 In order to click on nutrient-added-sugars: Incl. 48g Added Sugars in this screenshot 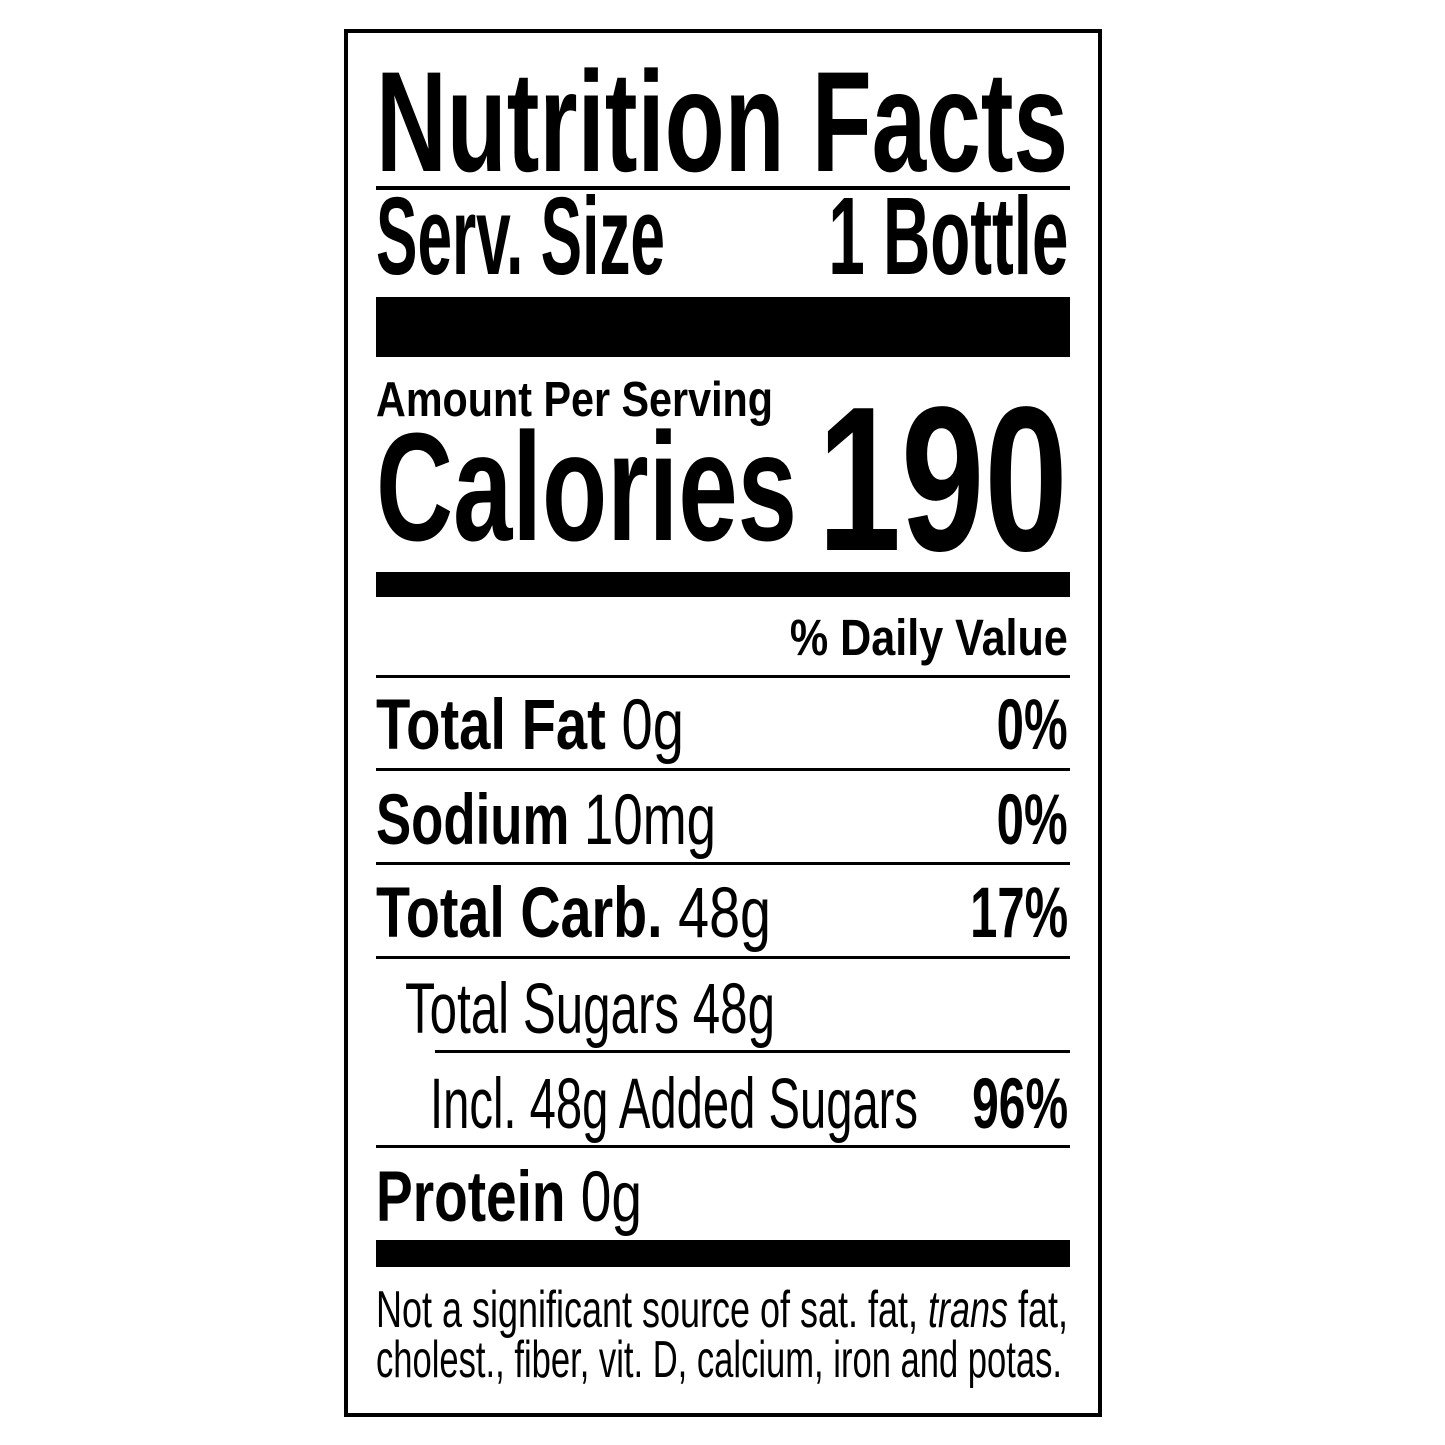, I will do `click(674, 1104)`.